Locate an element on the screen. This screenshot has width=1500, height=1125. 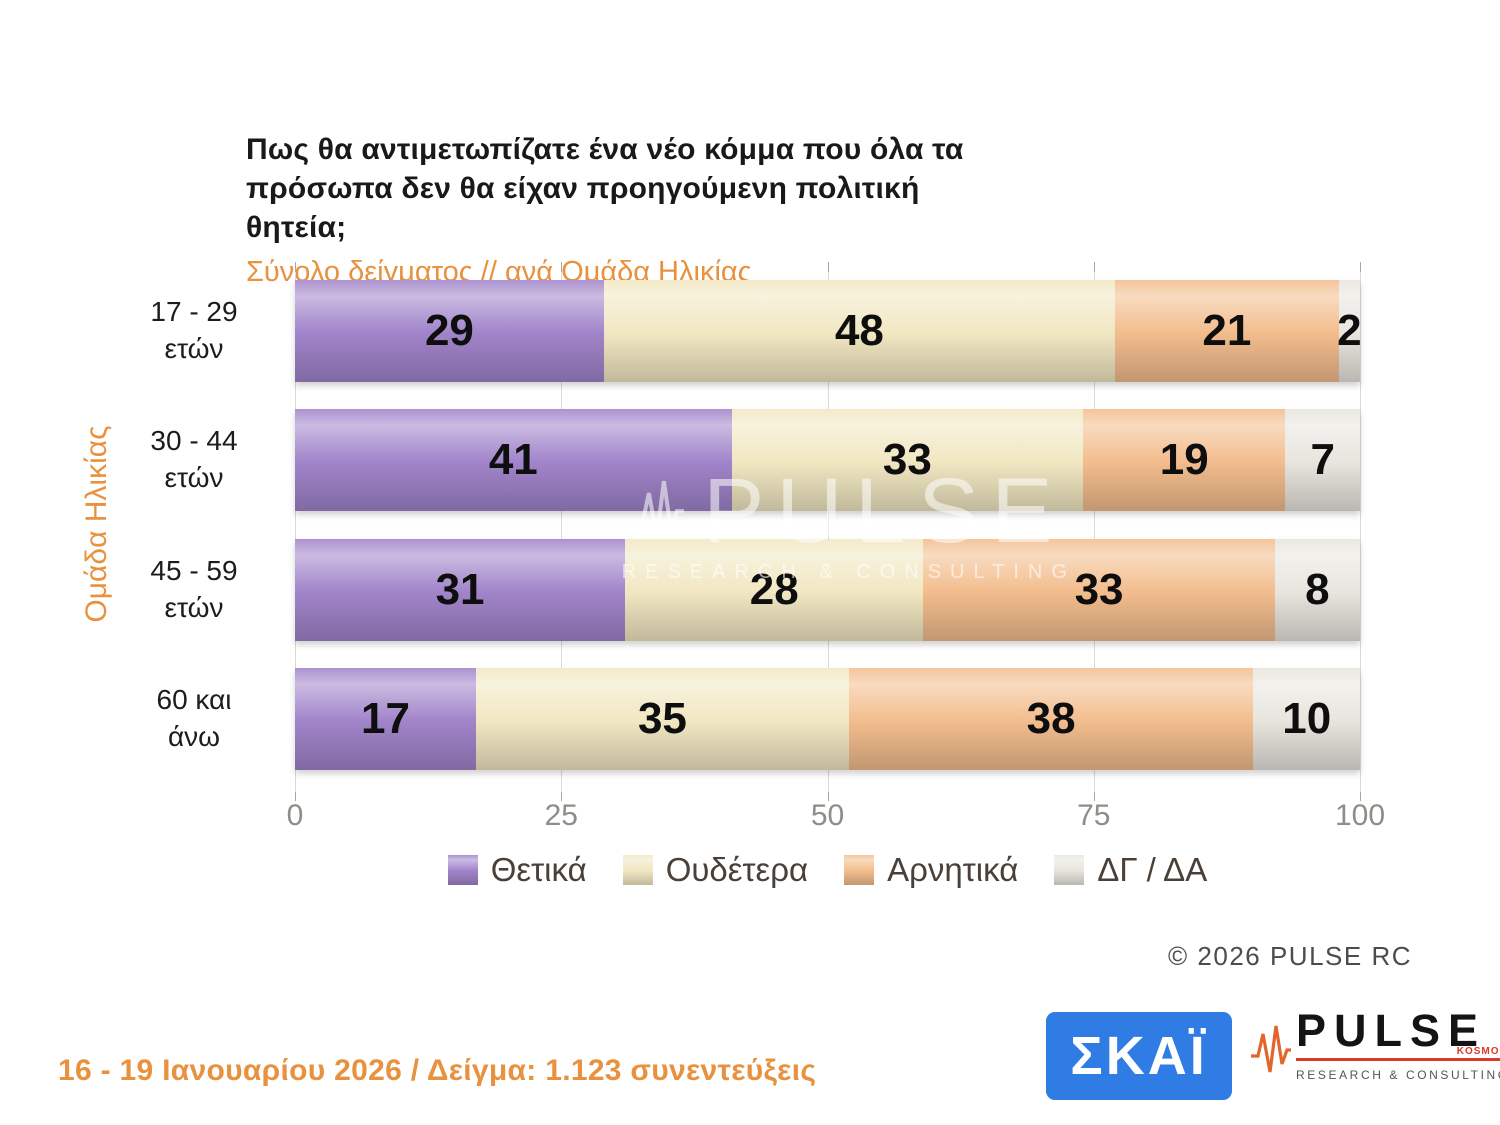
bar-segment: 31 is located at coordinates (460, 589).